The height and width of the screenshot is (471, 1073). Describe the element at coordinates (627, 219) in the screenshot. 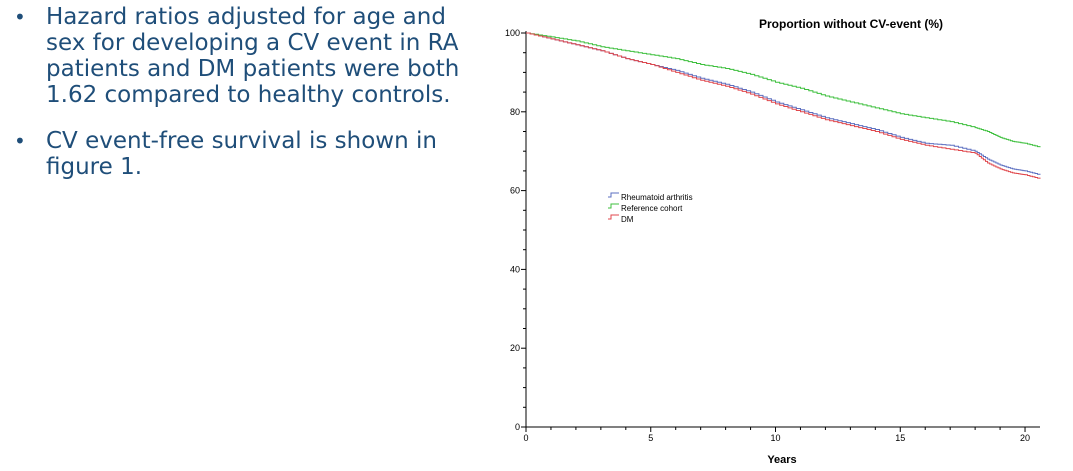

I see `legend-label: DM` at that location.